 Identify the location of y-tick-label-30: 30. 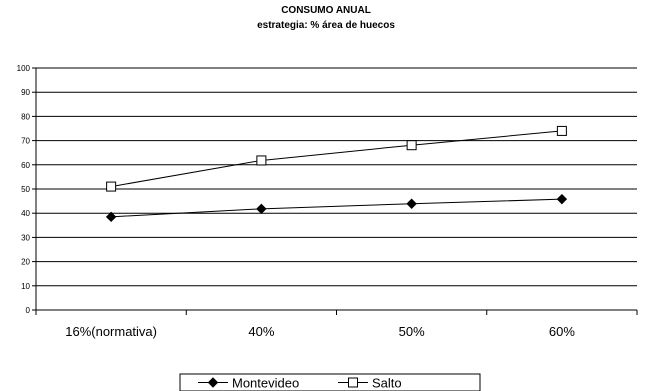
(25, 237).